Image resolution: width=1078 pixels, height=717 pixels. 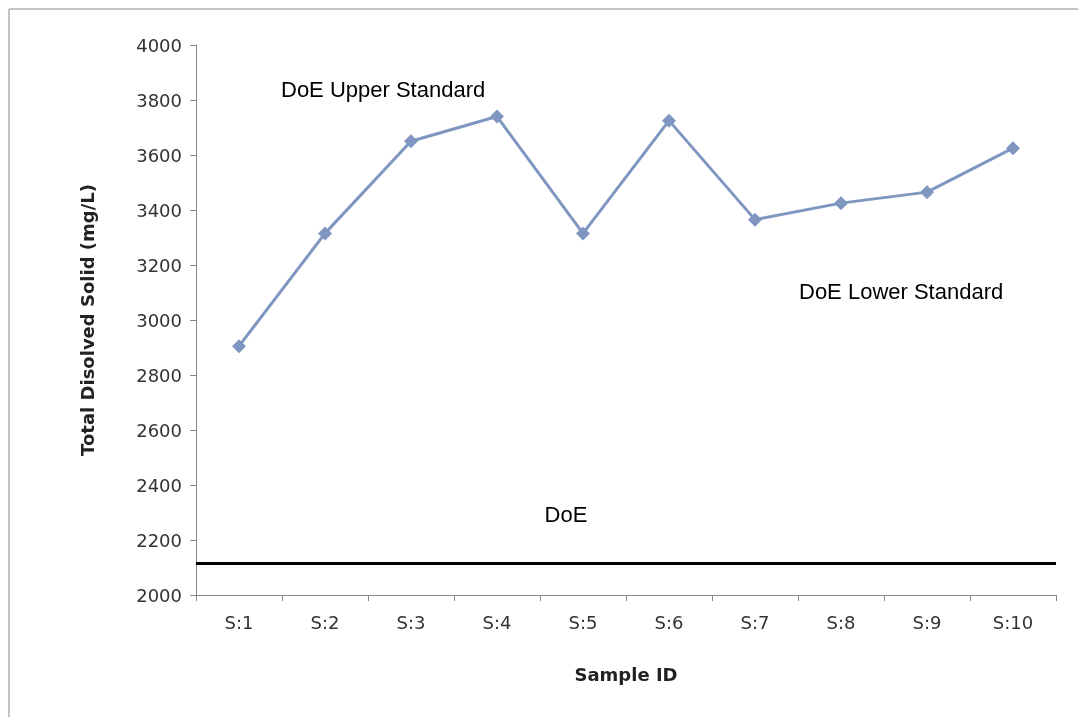 I want to click on y-tick-label: 3000, so click(x=159, y=320).